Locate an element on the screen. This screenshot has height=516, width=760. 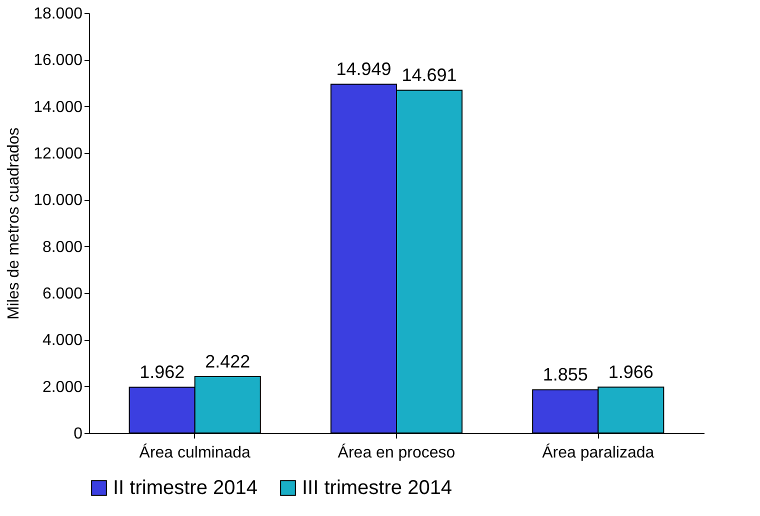
y-tick-label: 2.000 is located at coordinates (62, 387).